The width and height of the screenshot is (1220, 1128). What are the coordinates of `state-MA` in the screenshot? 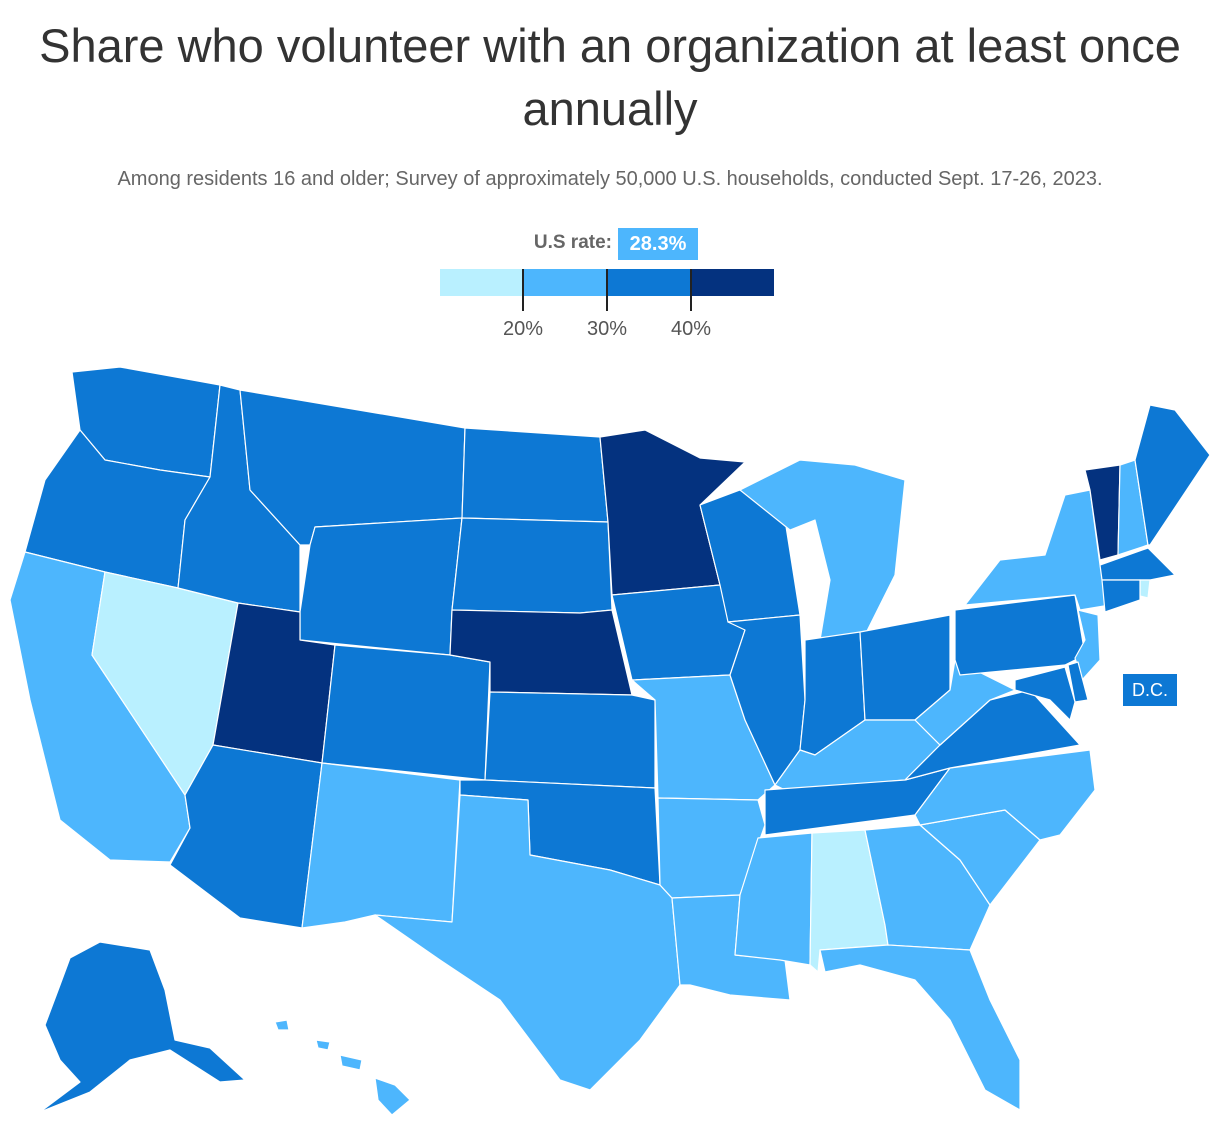 It's located at (1137, 564).